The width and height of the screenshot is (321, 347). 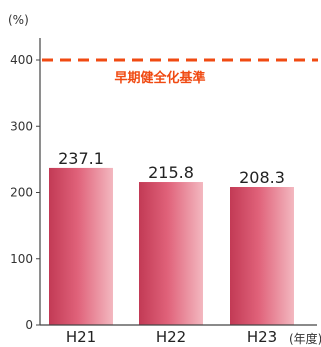 What do you see at coordinates (21, 60) in the screenshot?
I see `y-tick-label: 400` at bounding box center [21, 60].